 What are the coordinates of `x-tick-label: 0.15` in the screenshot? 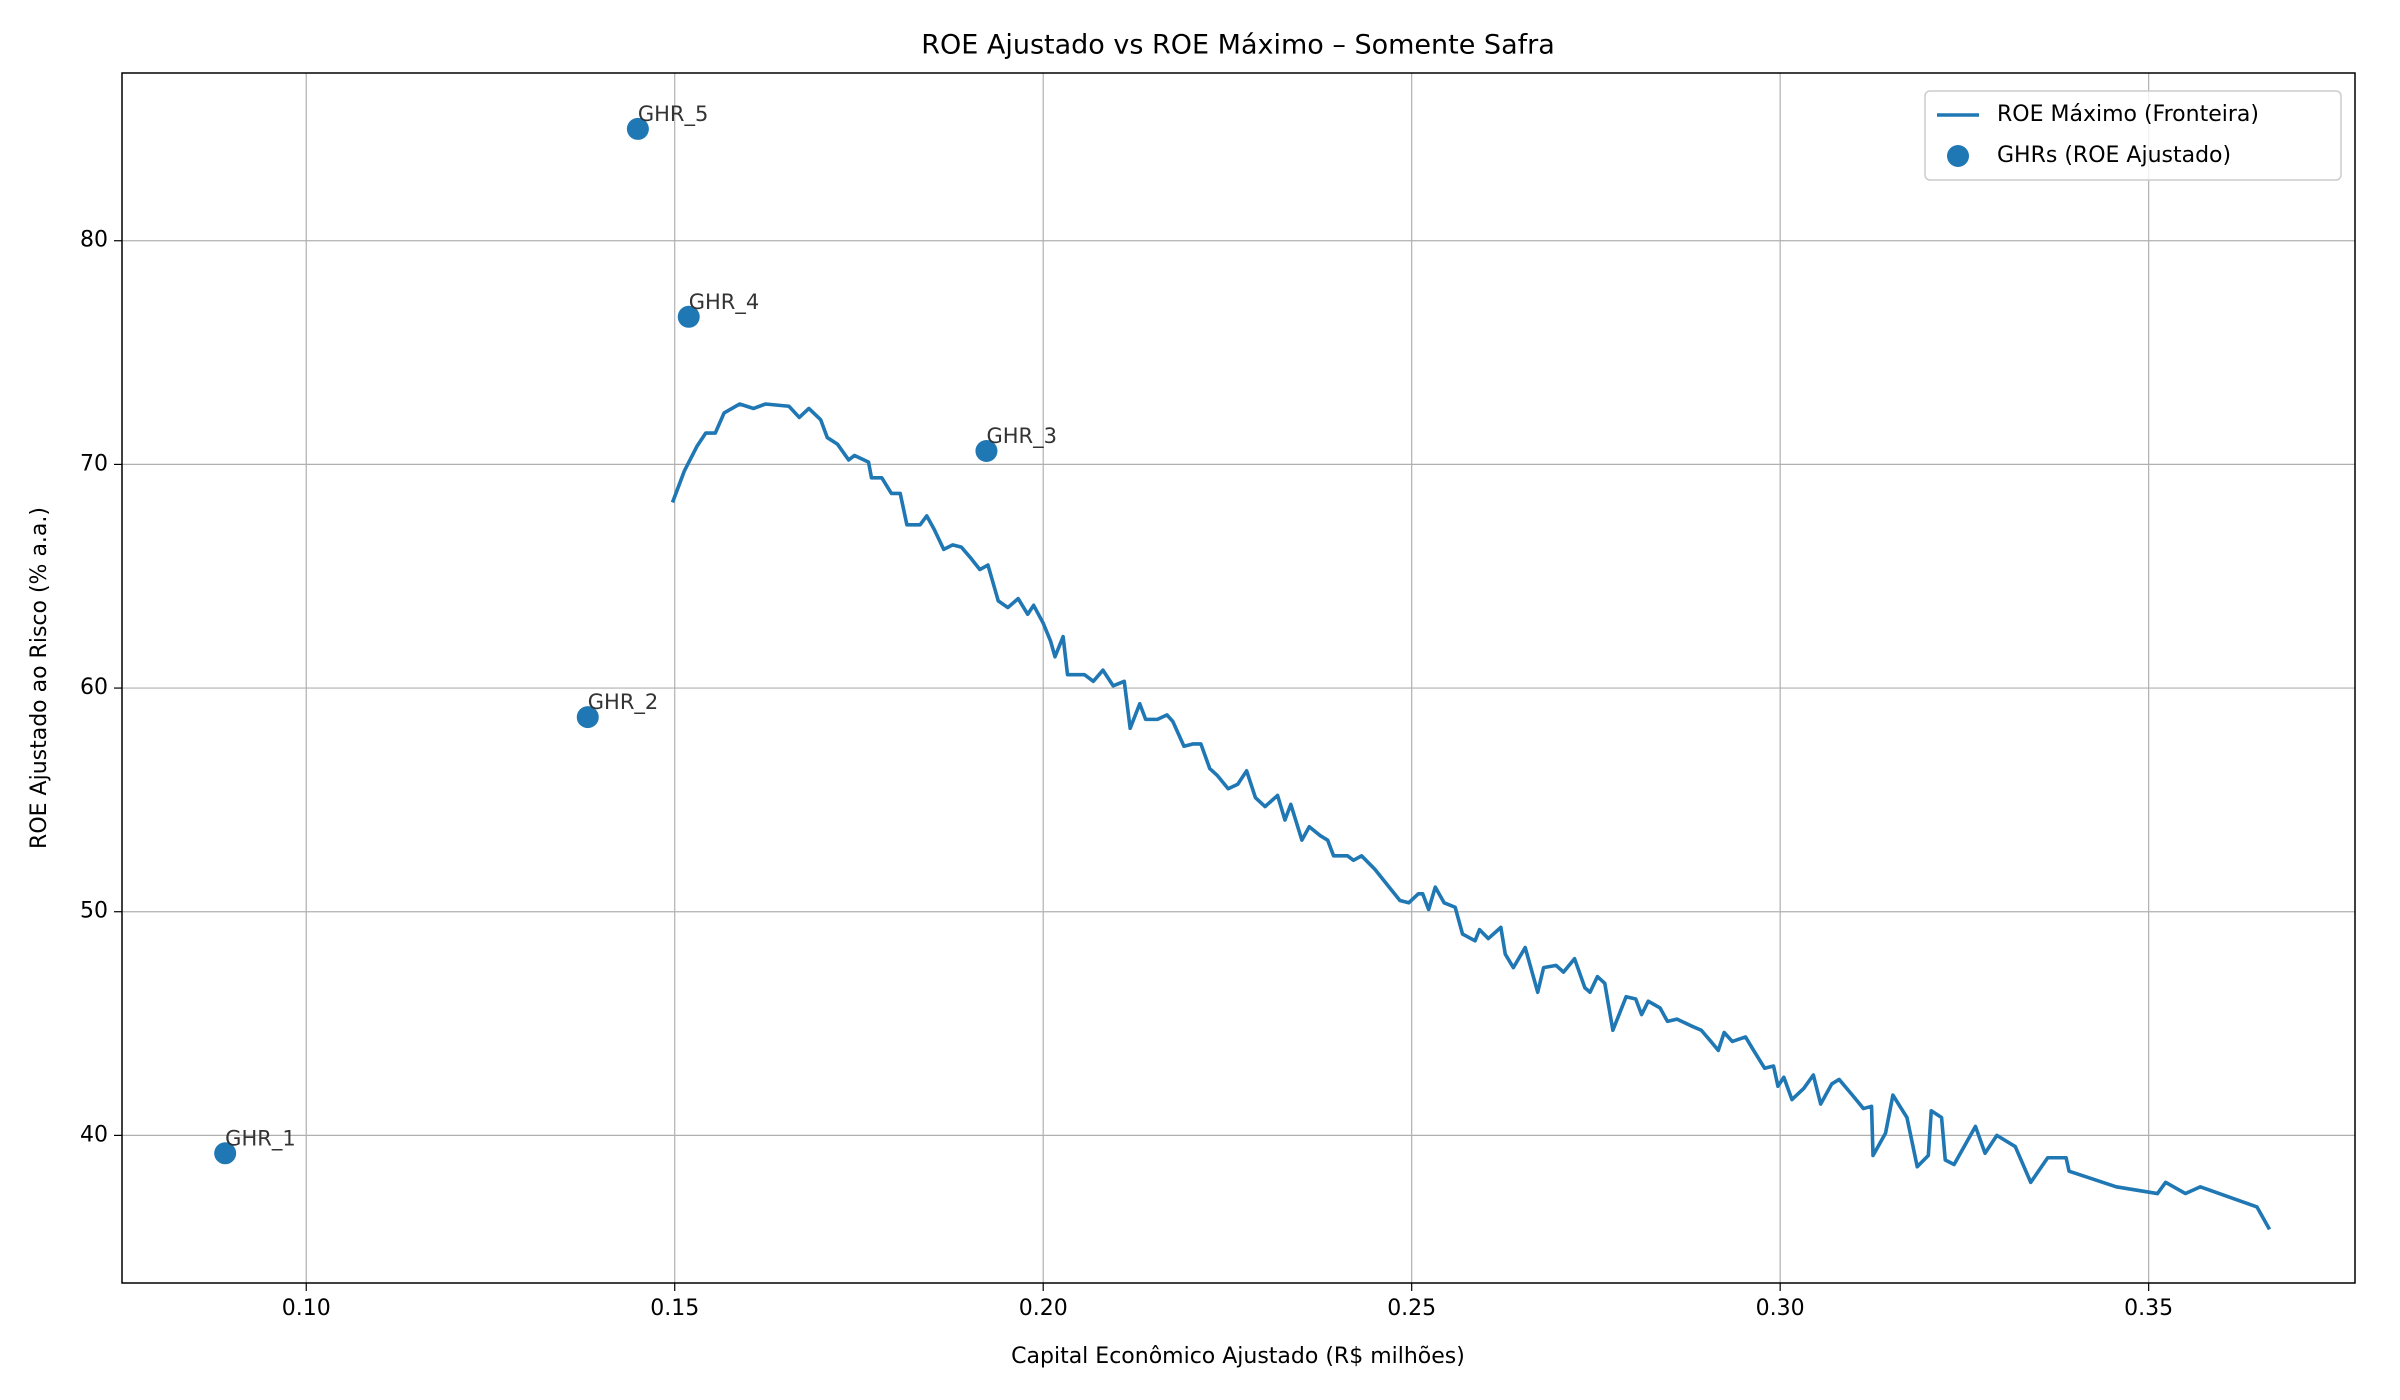 It's located at (674, 1308).